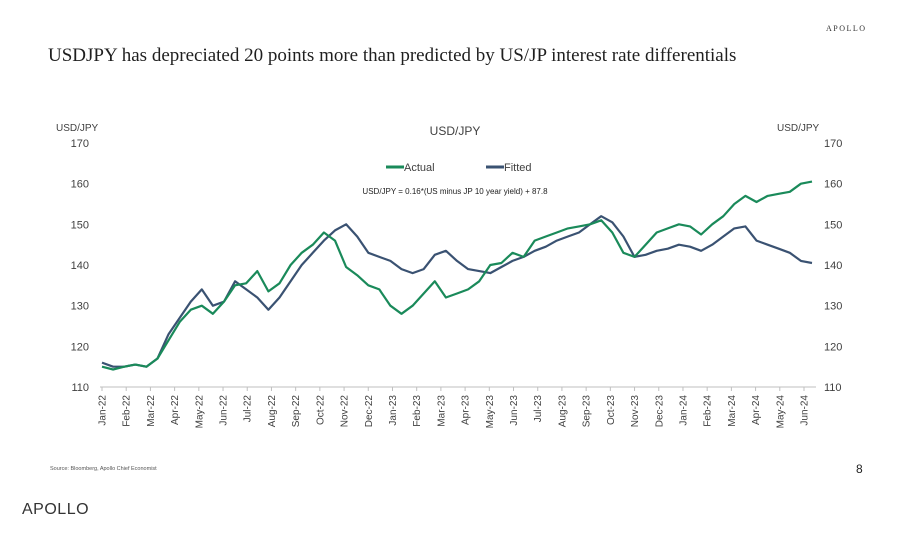  I want to click on x-tick-label: Feb-23, so click(417, 411).